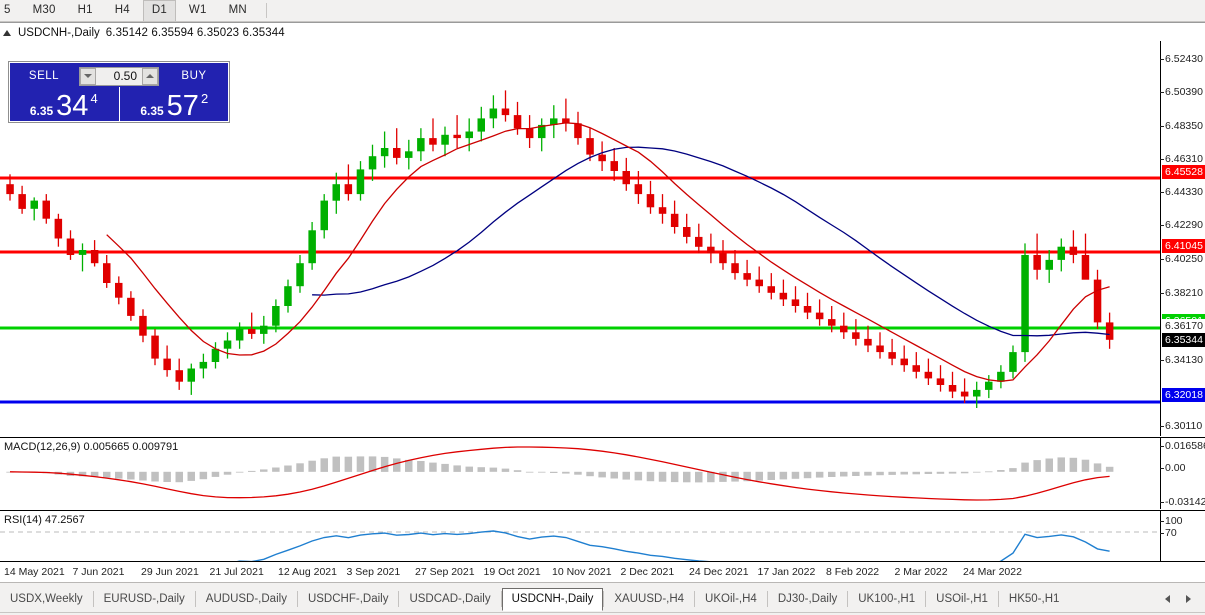 The width and height of the screenshot is (1205, 615). I want to click on trade-panel-prices: 6.35 34 4 6.35 57 2, so click(119, 104).